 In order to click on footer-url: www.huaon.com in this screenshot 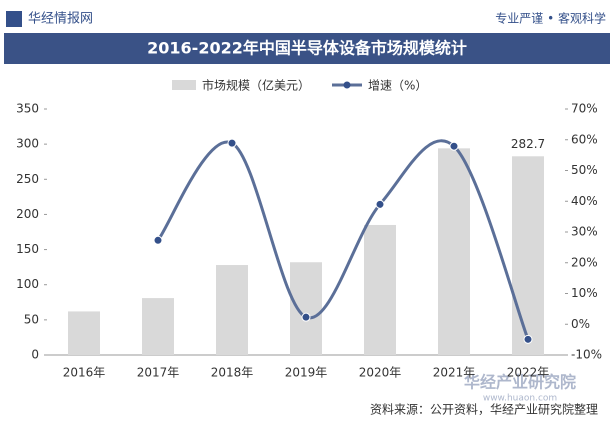, I will do `click(520, 399)`.